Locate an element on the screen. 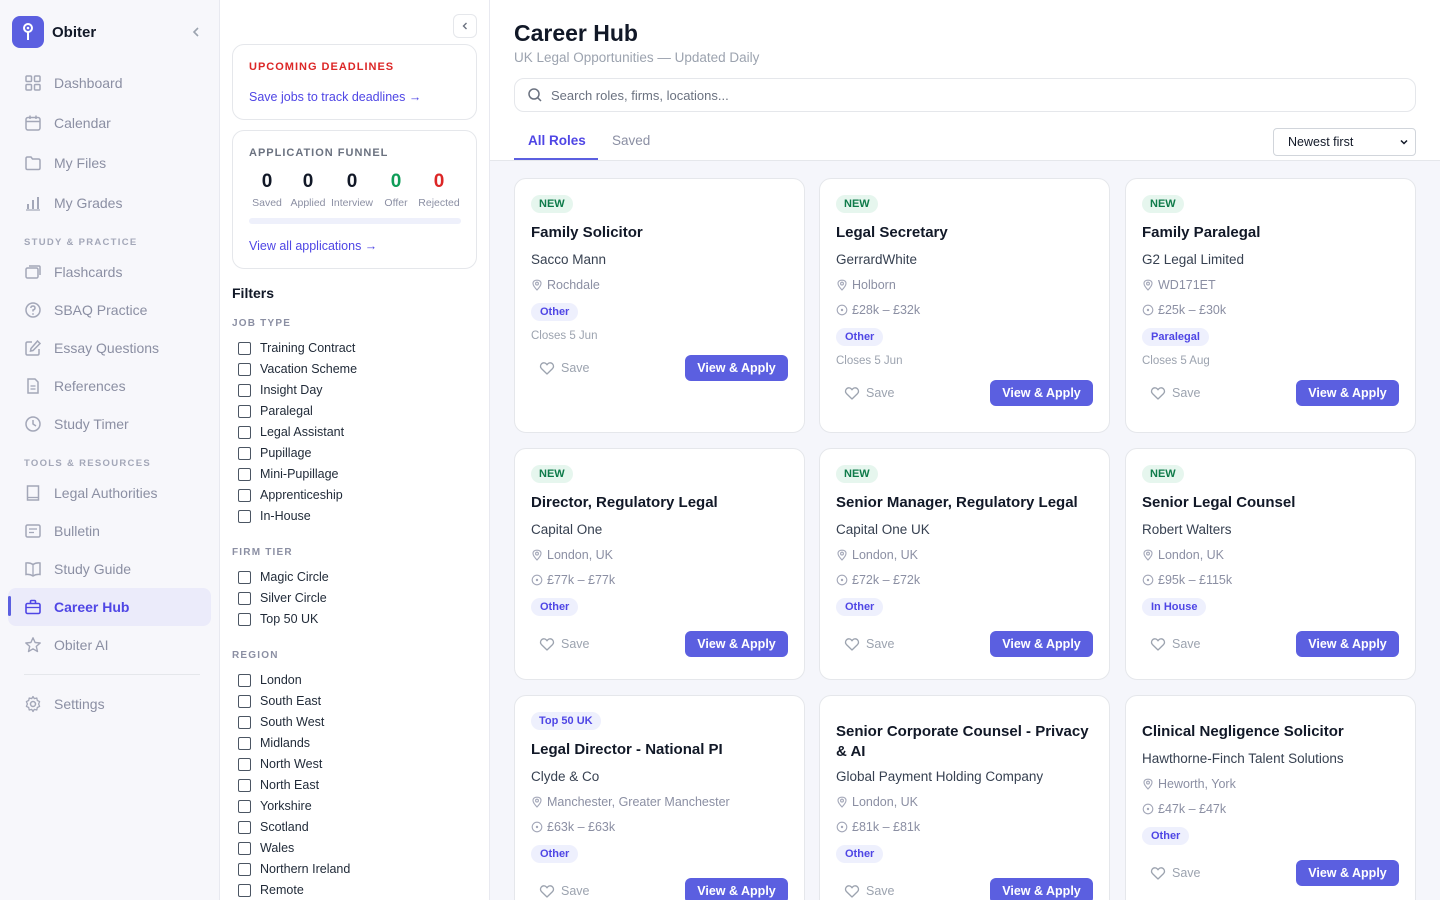 Image resolution: width=1440 pixels, height=900 pixels. filter-option-midlands: Midlands is located at coordinates (274, 743).